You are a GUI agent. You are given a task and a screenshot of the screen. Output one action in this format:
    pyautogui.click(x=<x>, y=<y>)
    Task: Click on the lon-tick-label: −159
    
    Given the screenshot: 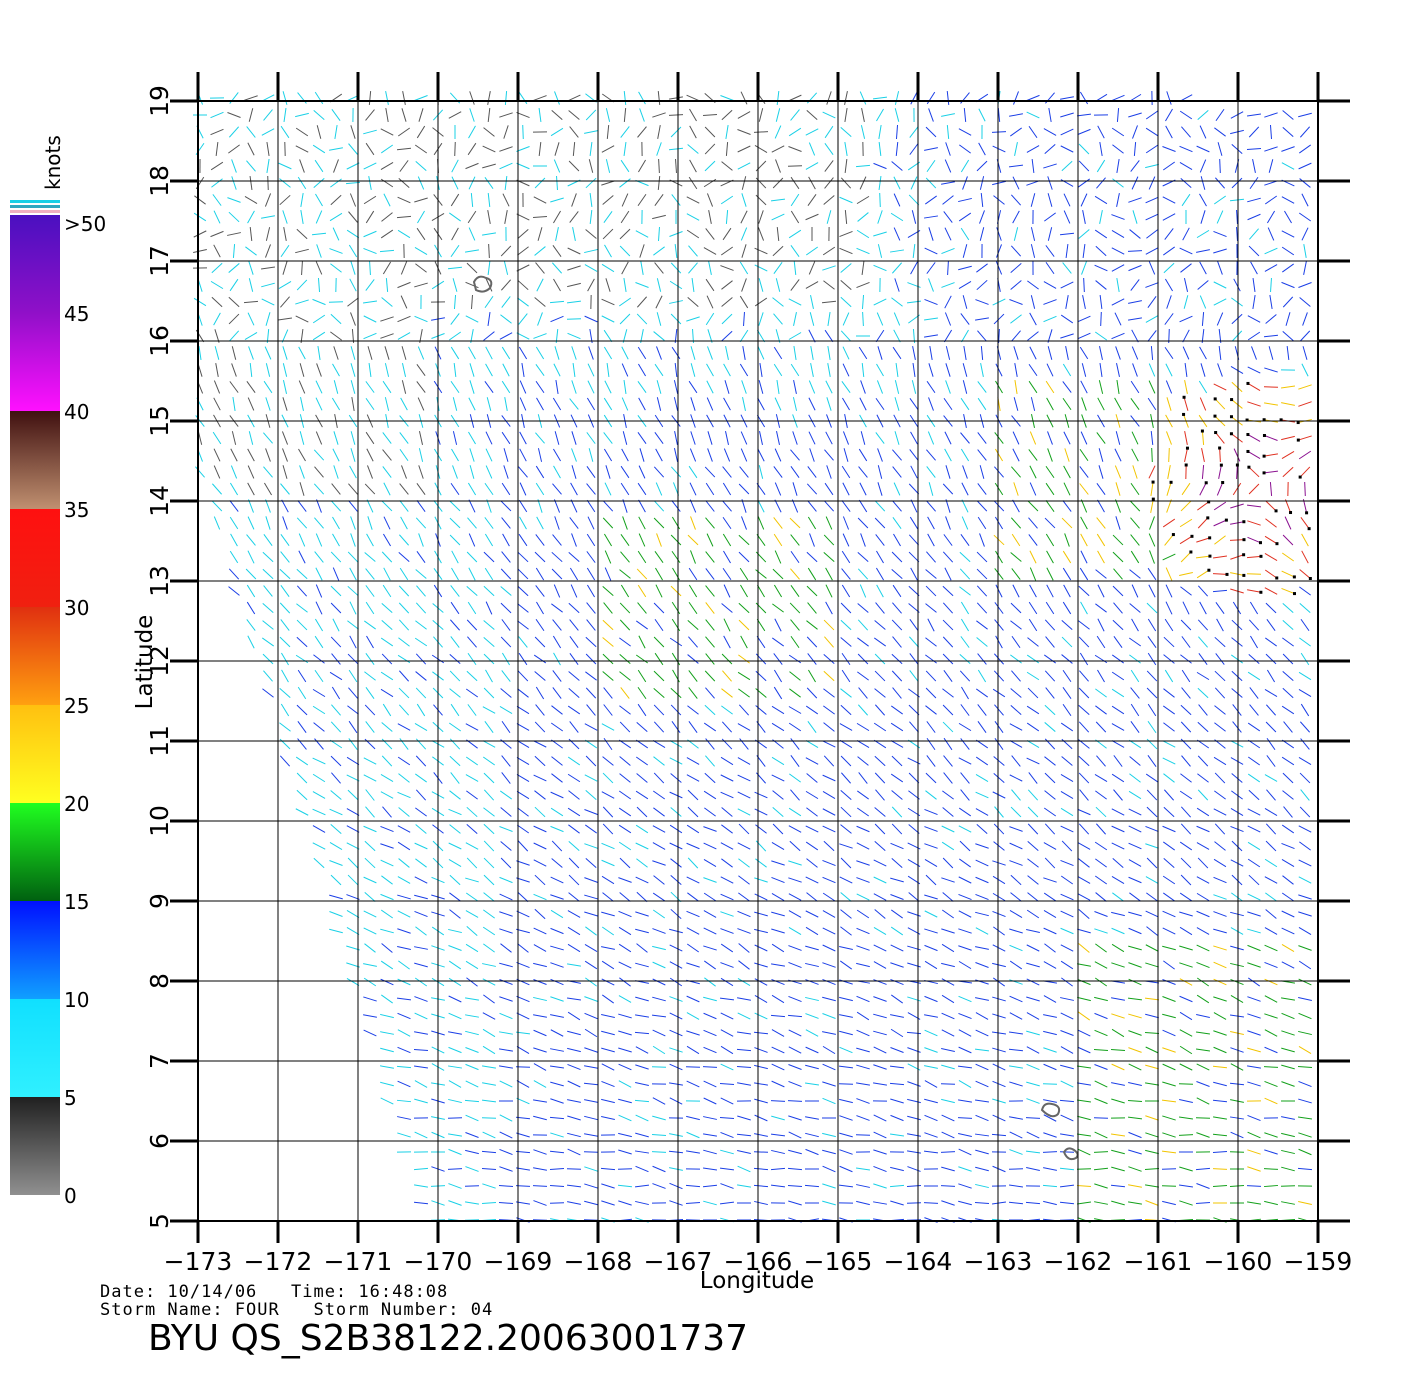 What is the action you would take?
    pyautogui.click(x=1318, y=1261)
    